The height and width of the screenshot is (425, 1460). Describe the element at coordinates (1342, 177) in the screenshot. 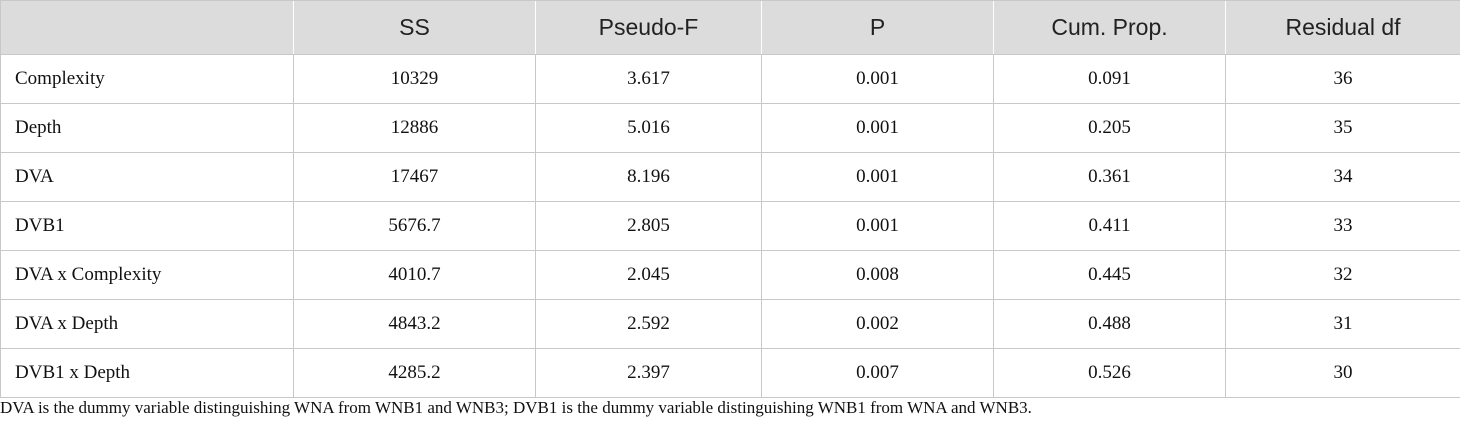

I see `residual-df-cell: 34` at that location.